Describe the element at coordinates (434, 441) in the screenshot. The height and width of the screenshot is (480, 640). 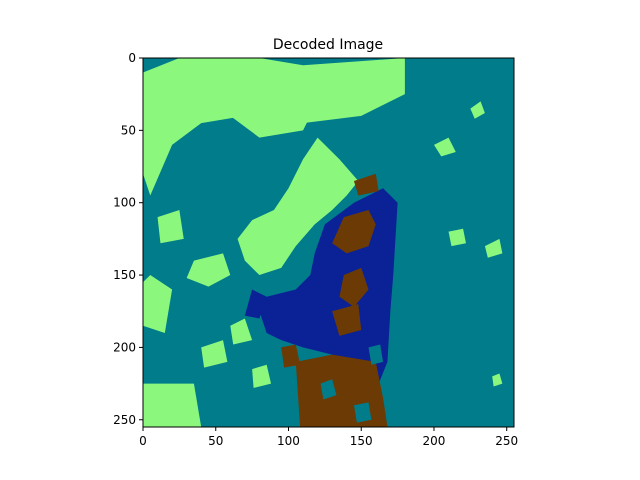
I see `x-tick-label: 200` at that location.